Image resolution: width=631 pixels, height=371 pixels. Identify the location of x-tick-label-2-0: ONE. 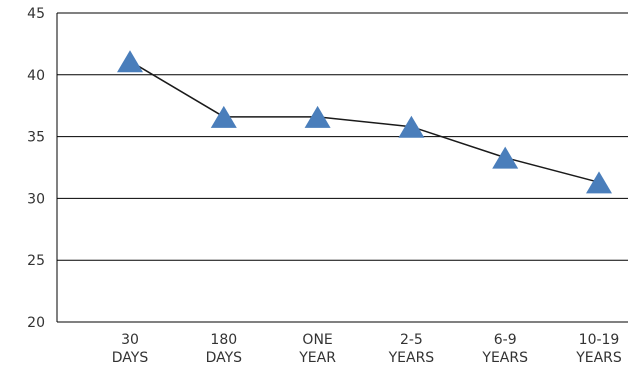
(317, 340).